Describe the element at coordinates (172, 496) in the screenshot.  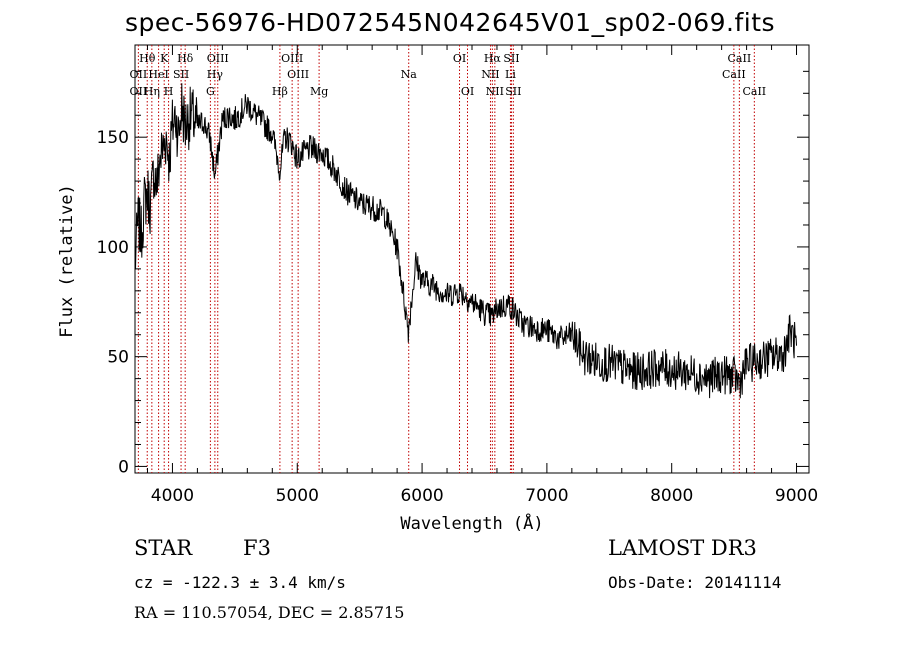
I see `x-tick-label: 4000` at that location.